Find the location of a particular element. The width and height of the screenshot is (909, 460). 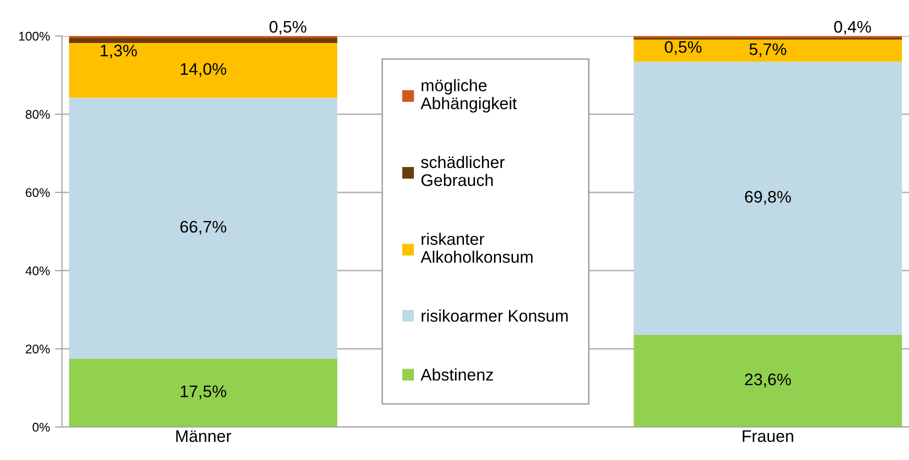

data-label: 0,4% is located at coordinates (852, 27).